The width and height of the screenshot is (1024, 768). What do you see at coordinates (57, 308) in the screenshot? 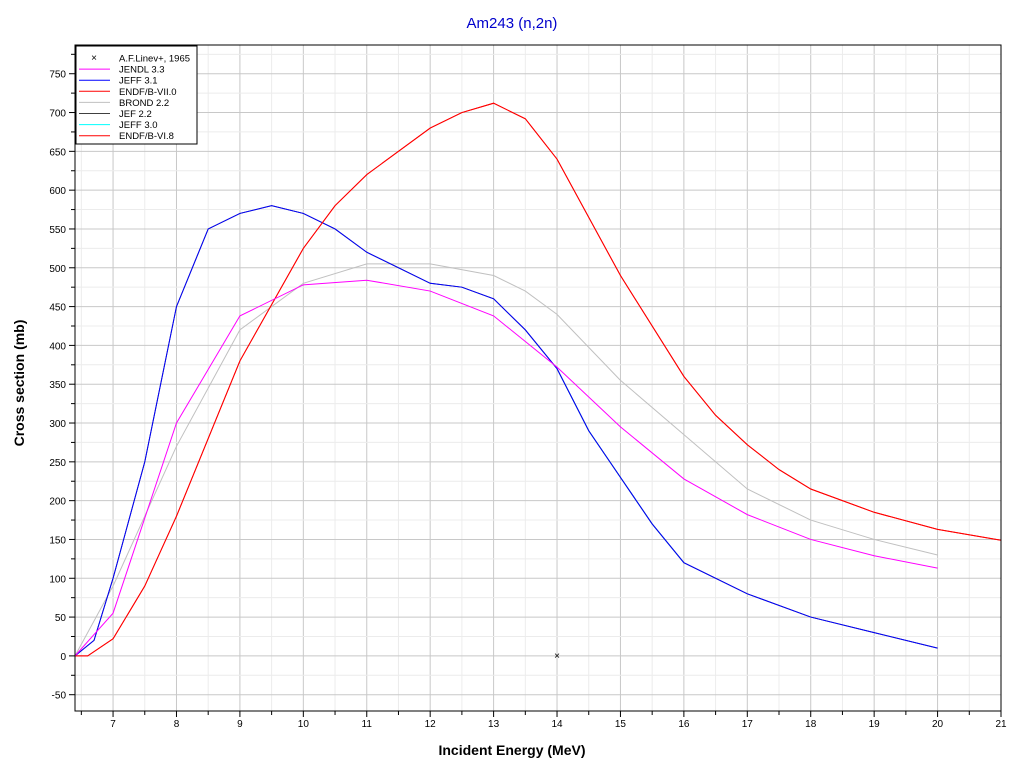
I see `y-tick-label: 450` at bounding box center [57, 308].